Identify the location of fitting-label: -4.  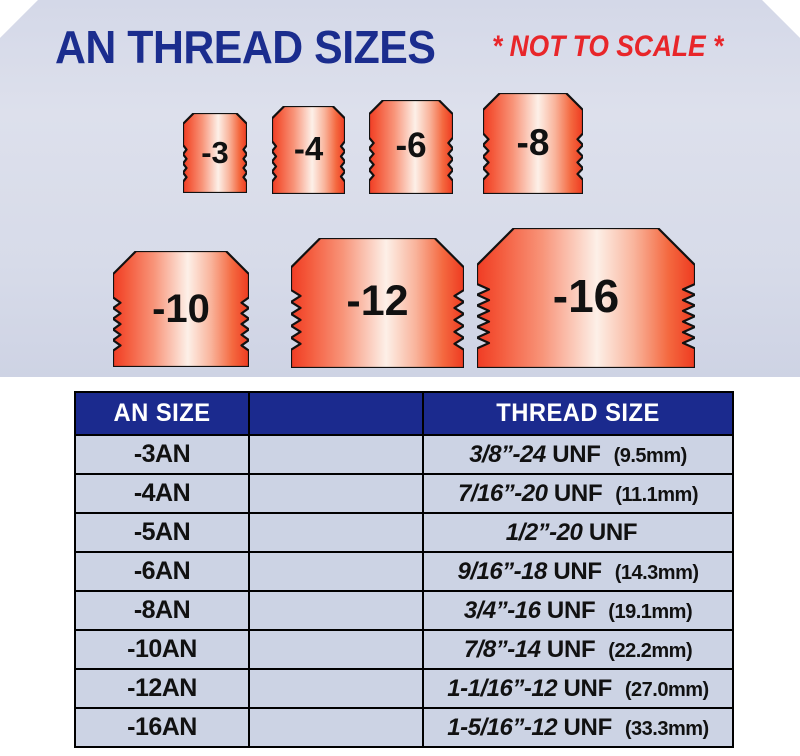
(308, 148).